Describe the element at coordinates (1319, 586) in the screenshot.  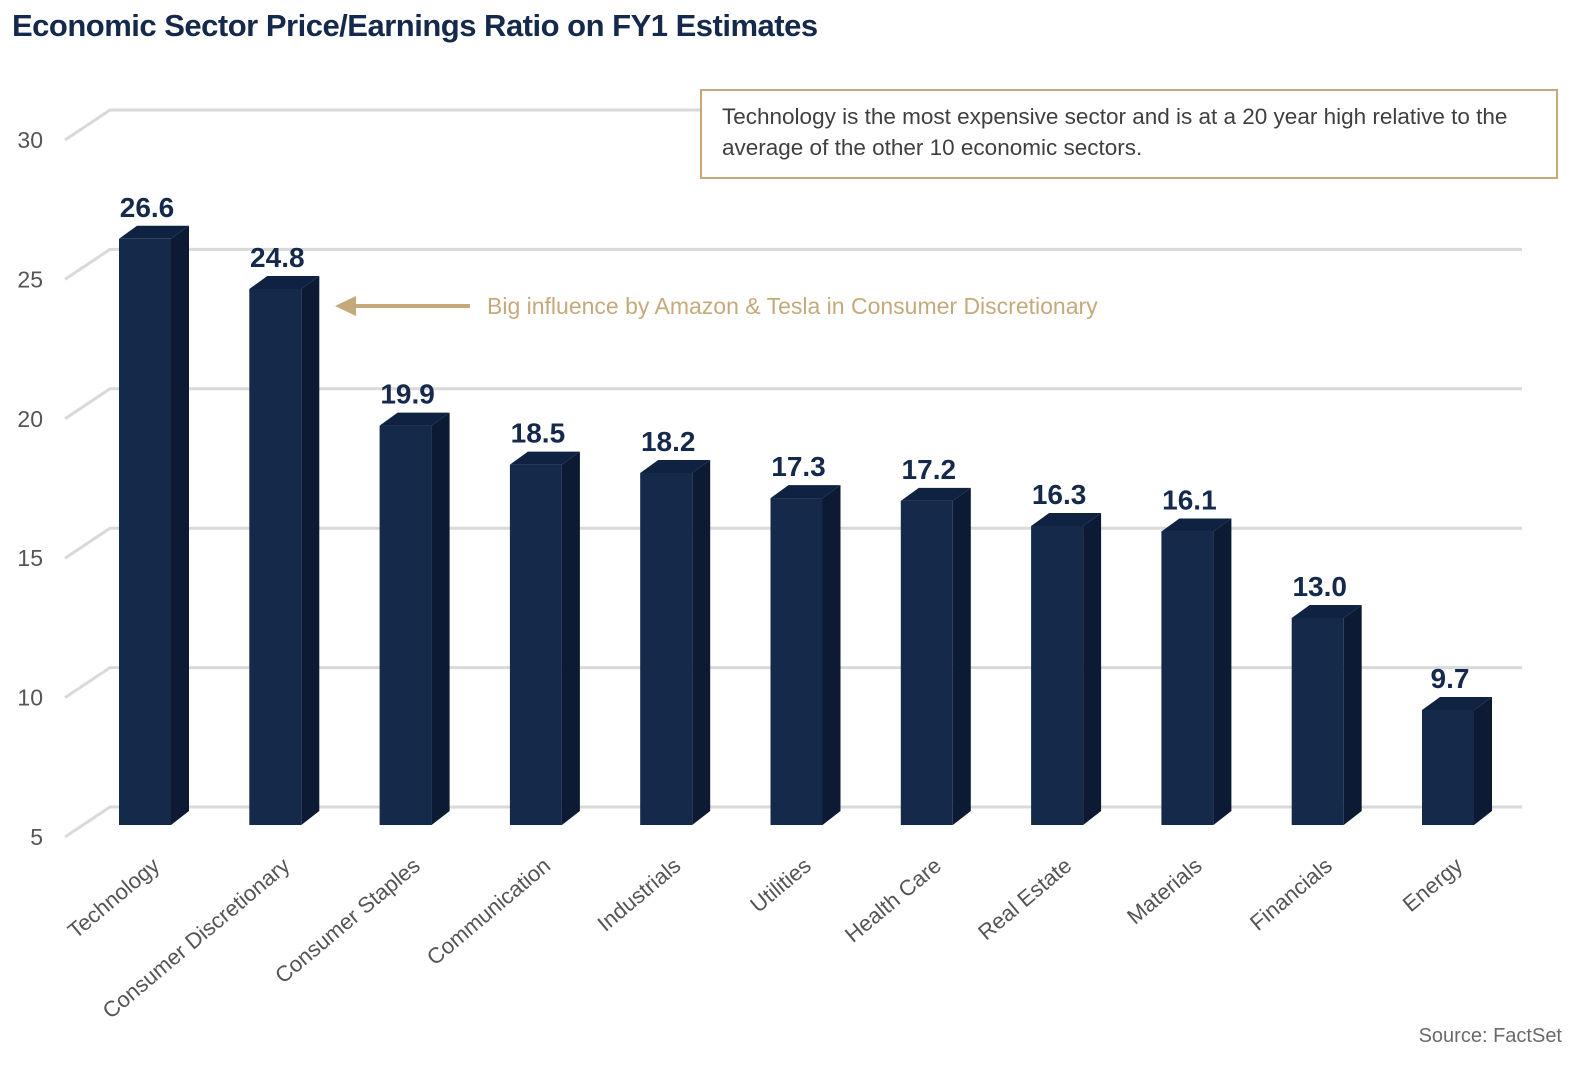
I see `value-label: 13.0` at that location.